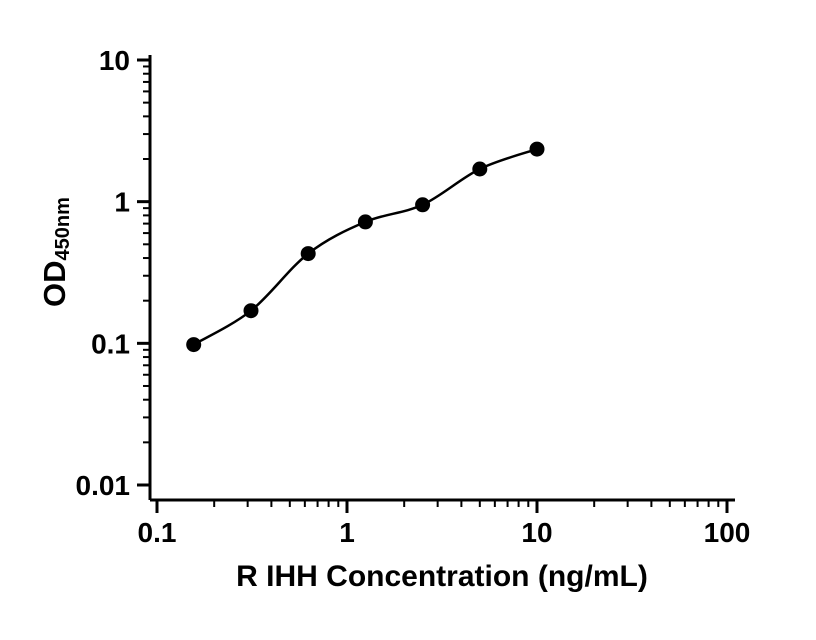  I want to click on y-axis-label-subscript: 450nm, so click(63, 229).